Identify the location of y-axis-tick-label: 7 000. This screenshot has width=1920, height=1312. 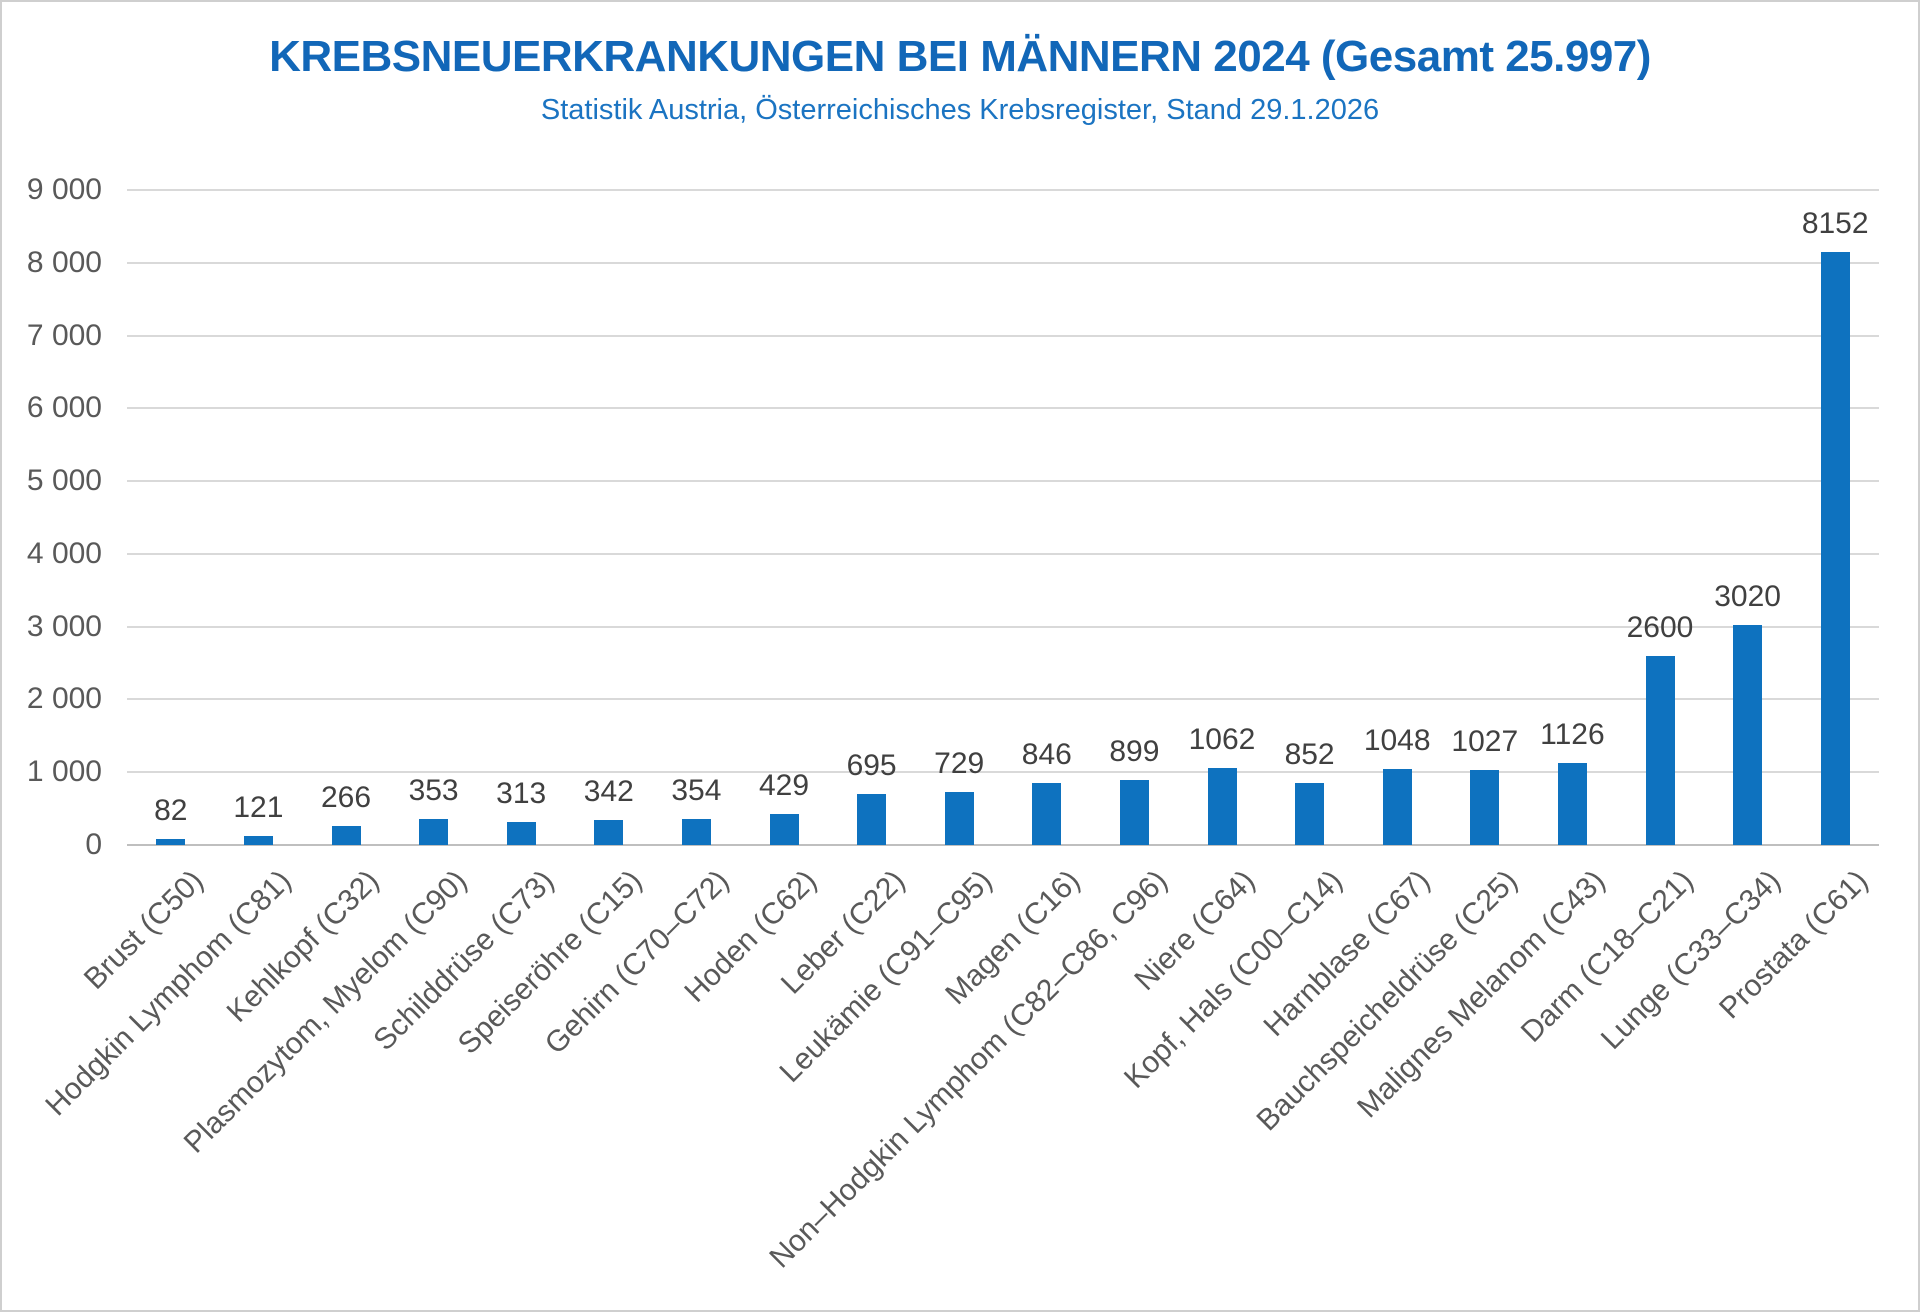
(64, 335).